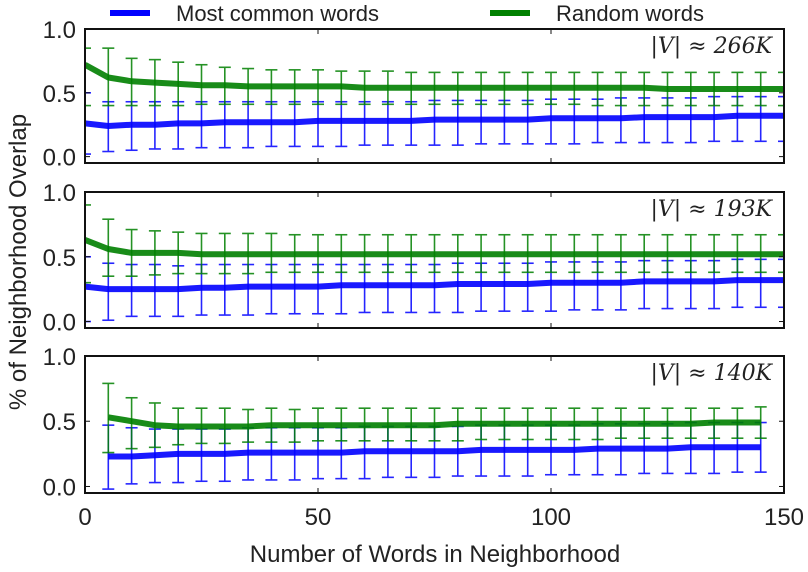 The image size is (808, 572). What do you see at coordinates (277, 13) in the screenshot?
I see `legend-label-most-common: Most common words` at bounding box center [277, 13].